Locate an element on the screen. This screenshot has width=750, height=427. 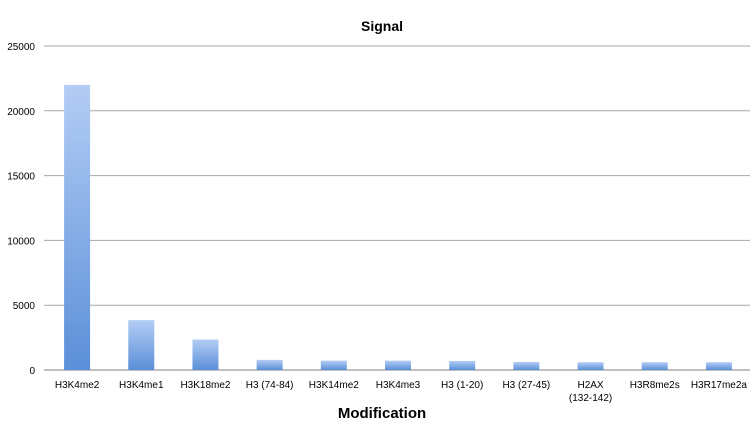
y-tick-label: 0 is located at coordinates (32, 371).